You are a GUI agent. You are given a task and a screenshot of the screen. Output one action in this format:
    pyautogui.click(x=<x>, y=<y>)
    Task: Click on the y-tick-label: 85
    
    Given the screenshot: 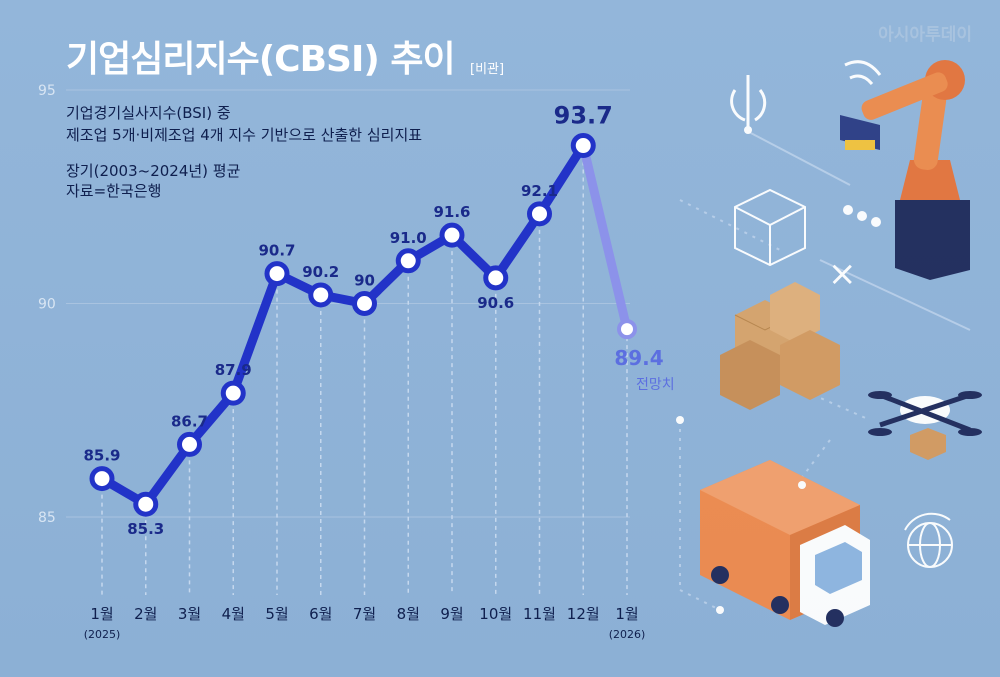 What is the action you would take?
    pyautogui.click(x=47, y=518)
    